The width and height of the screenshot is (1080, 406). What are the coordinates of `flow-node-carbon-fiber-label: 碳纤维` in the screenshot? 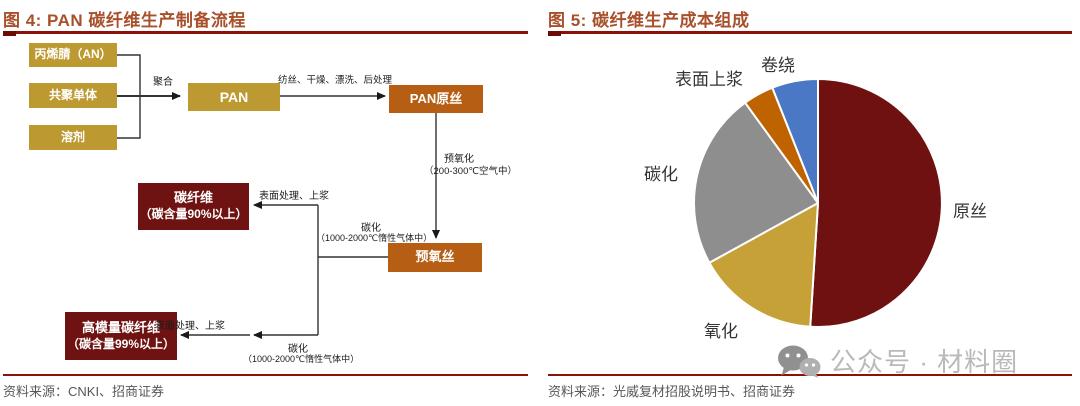 It's located at (193, 198).